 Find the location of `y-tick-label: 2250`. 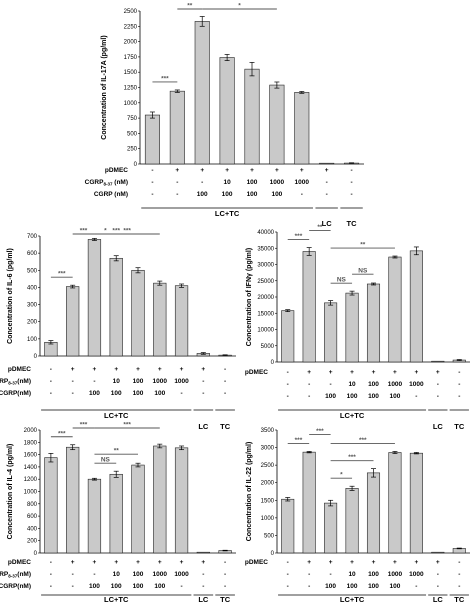

y-tick-label: 2250 is located at coordinates (131, 27).